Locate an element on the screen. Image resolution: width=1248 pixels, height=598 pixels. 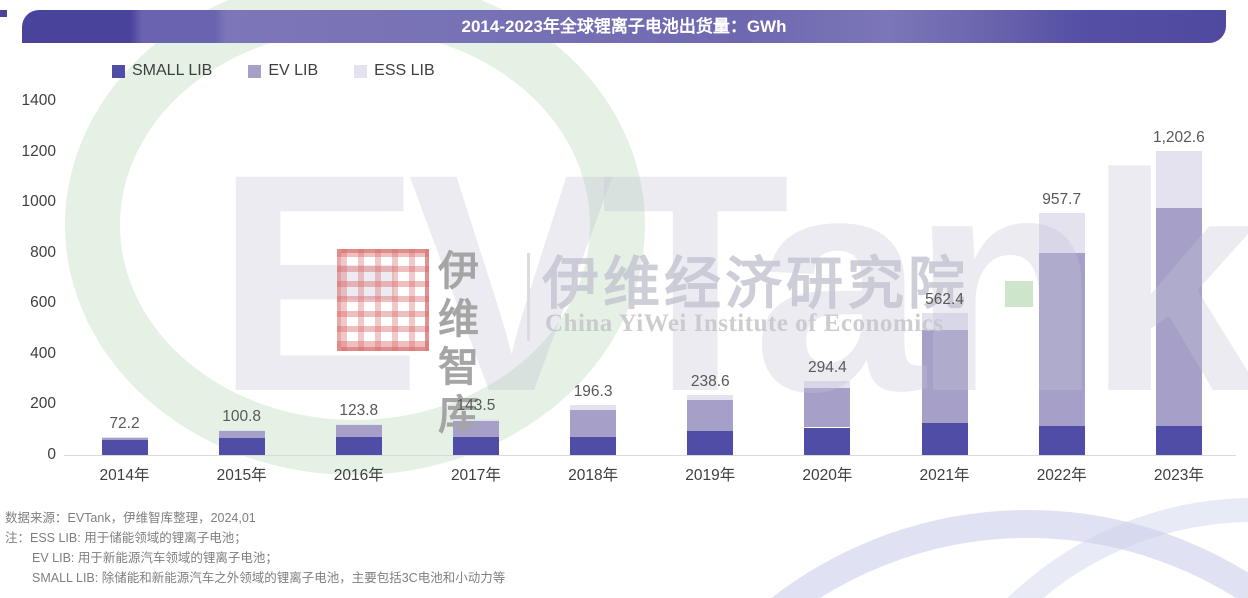
bar-segment-ess-lib-2016年 is located at coordinates (358, 424).